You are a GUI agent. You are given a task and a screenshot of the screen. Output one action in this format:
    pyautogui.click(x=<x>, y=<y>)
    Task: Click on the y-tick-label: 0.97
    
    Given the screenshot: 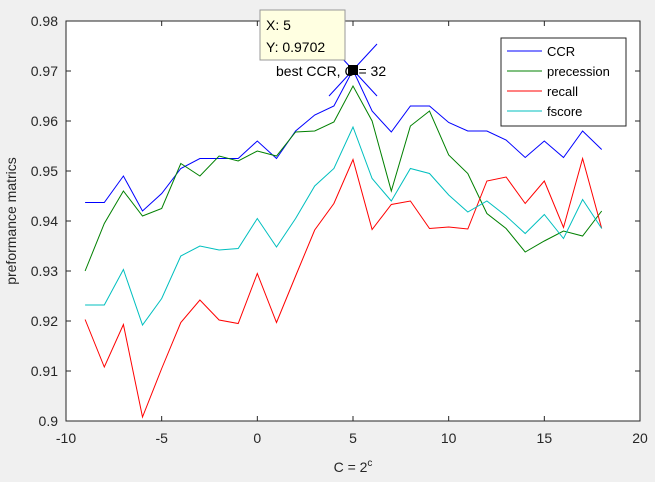 What is the action you would take?
    pyautogui.click(x=44, y=71)
    